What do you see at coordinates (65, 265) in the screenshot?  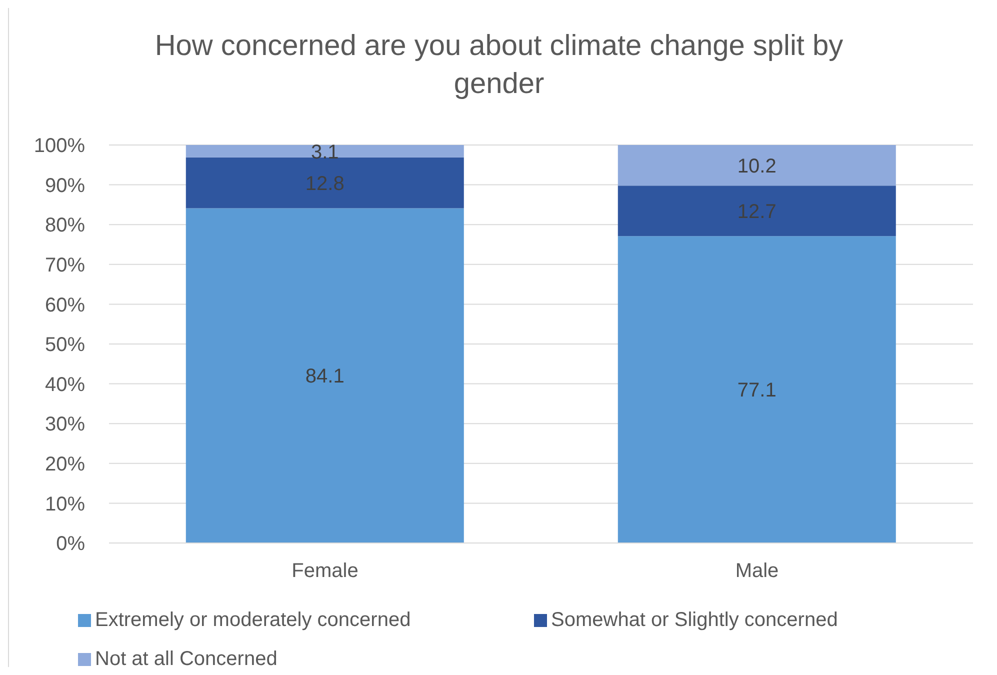 I see `y-tick-label: 70%` at bounding box center [65, 265].